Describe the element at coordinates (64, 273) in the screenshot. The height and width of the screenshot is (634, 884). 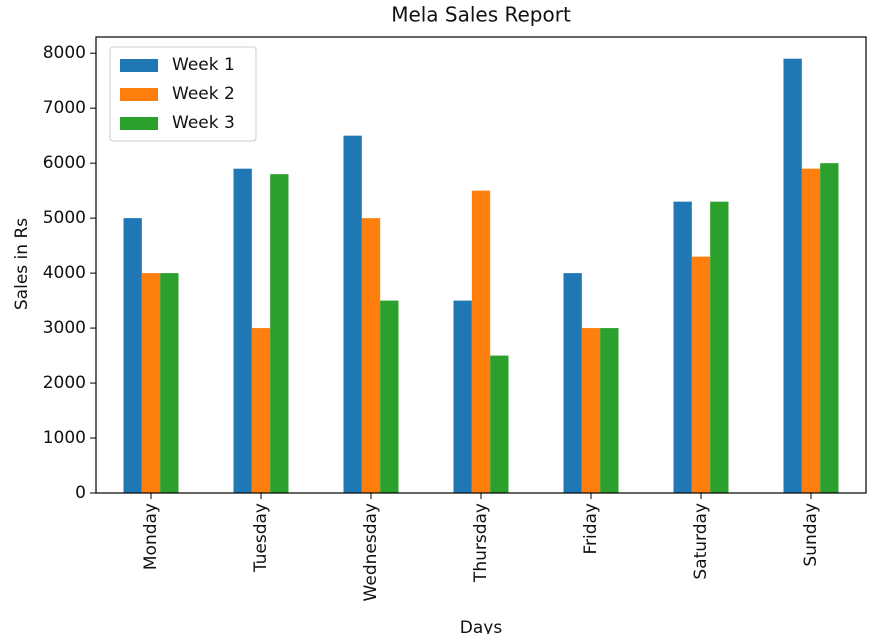
I see `y-tick-label: 4000` at that location.